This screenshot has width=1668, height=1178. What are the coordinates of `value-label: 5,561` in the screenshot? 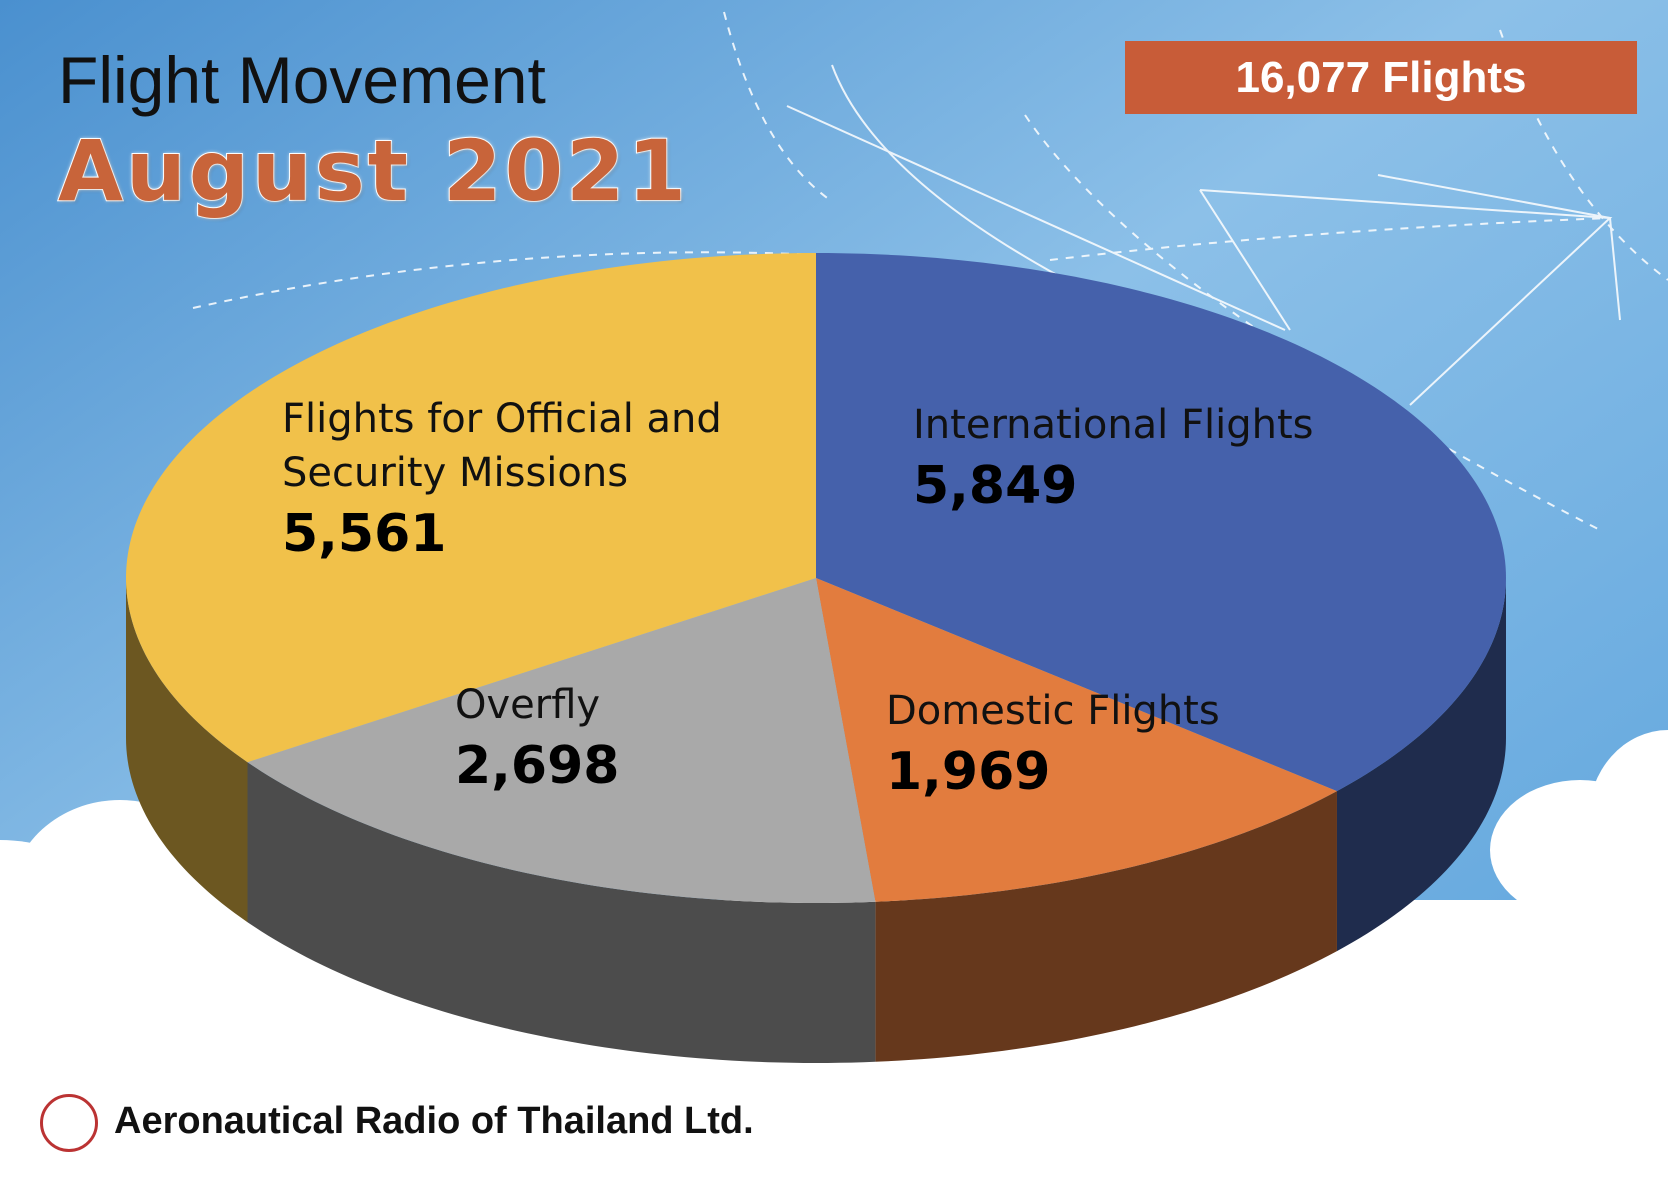 It's located at (364, 534).